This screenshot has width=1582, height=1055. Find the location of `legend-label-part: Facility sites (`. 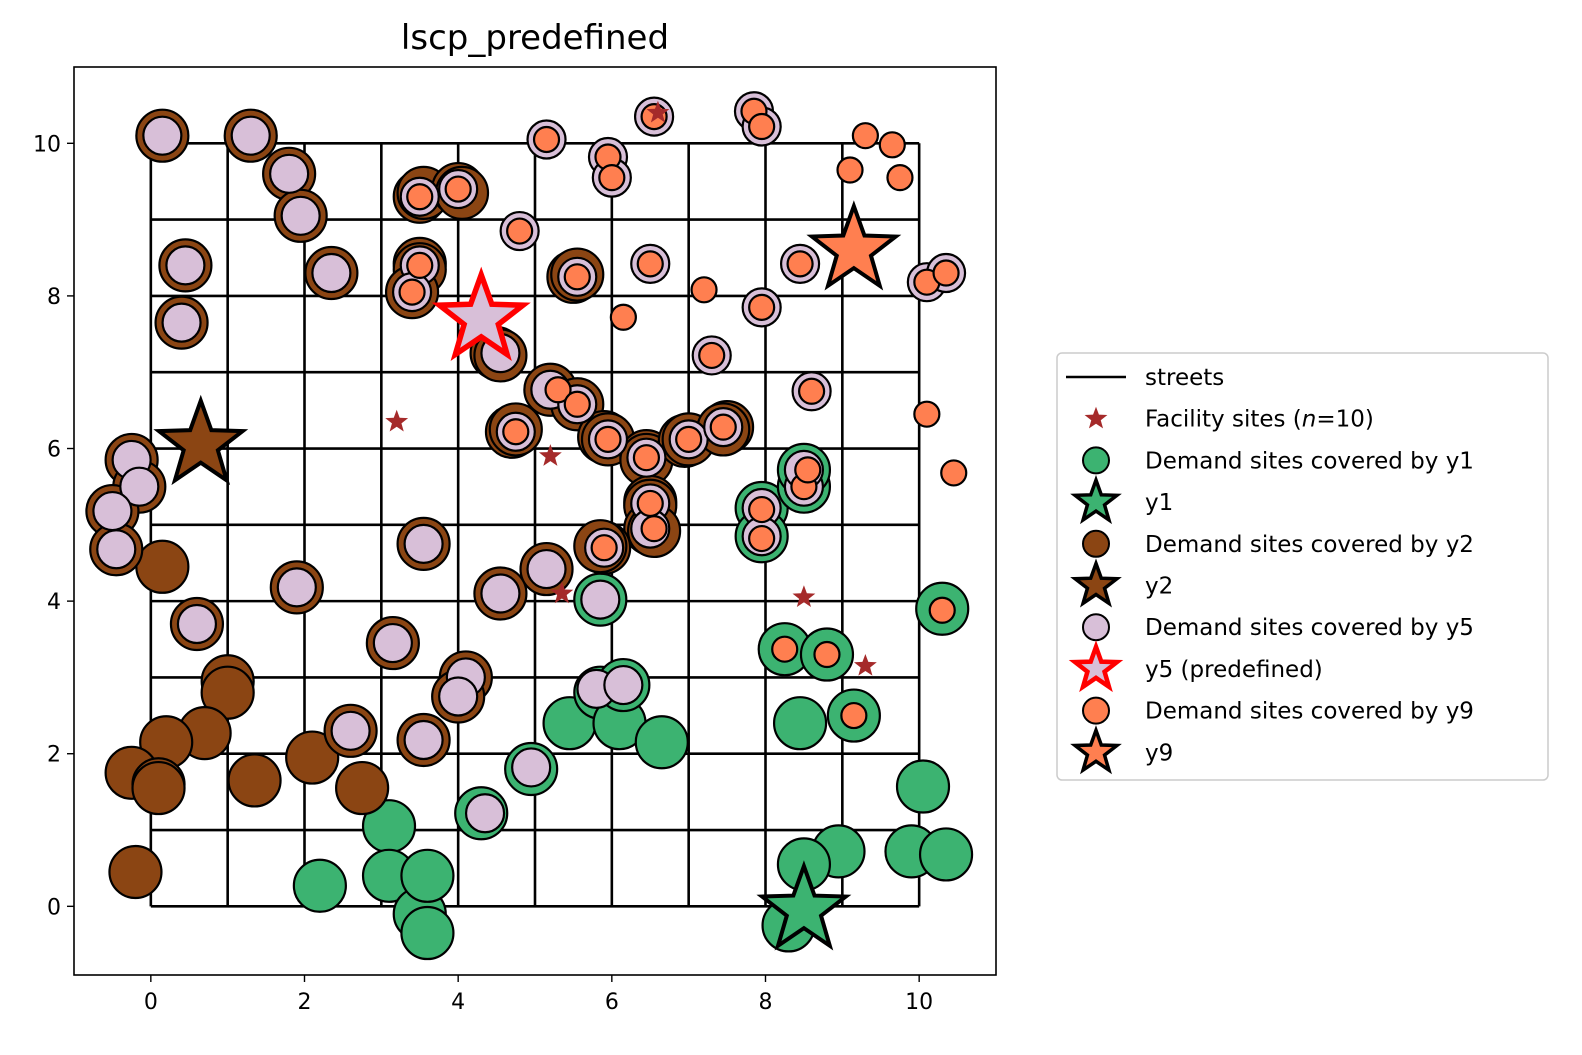

legend-label-part: Facility sites ( is located at coordinates (1223, 420).